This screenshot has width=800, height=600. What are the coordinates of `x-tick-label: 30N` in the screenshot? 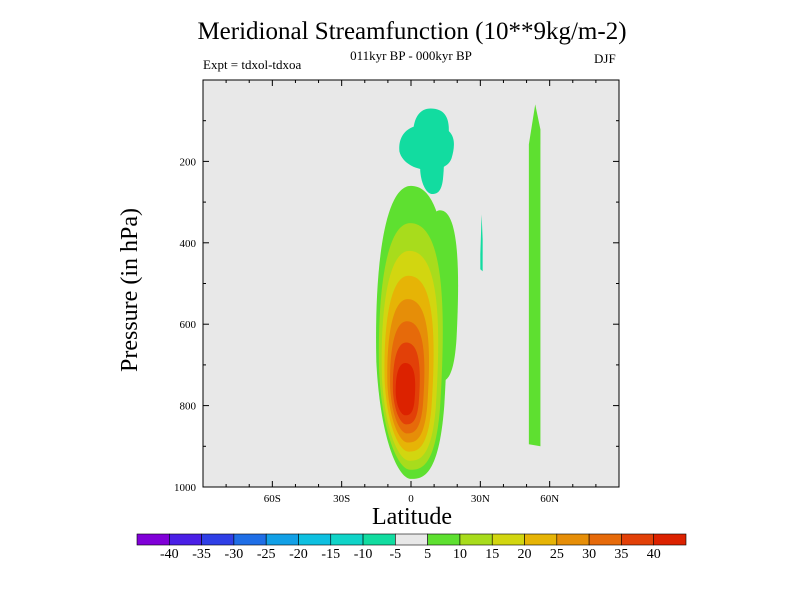 It's located at (480, 499).